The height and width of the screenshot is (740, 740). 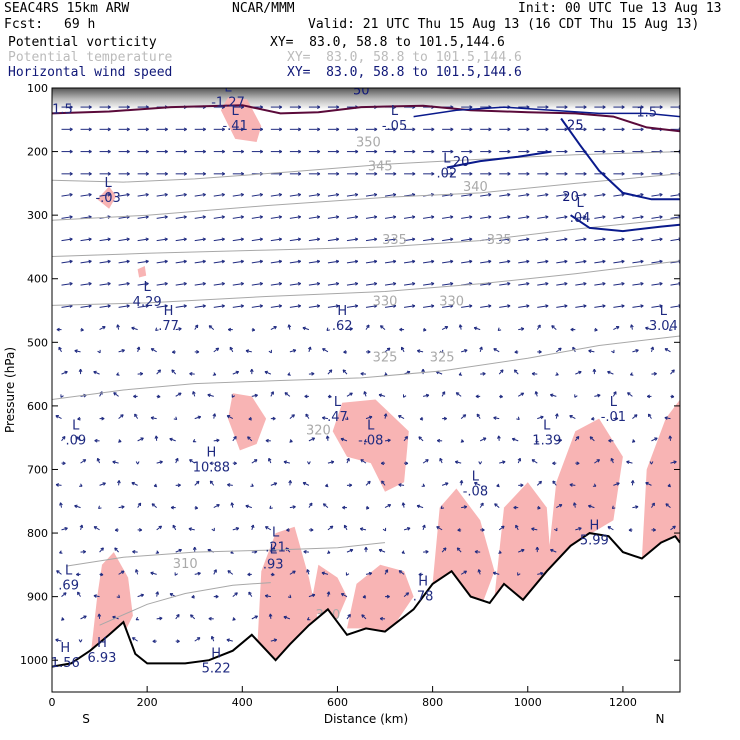 I want to click on extremum-value: 5.99, so click(x=594, y=541).